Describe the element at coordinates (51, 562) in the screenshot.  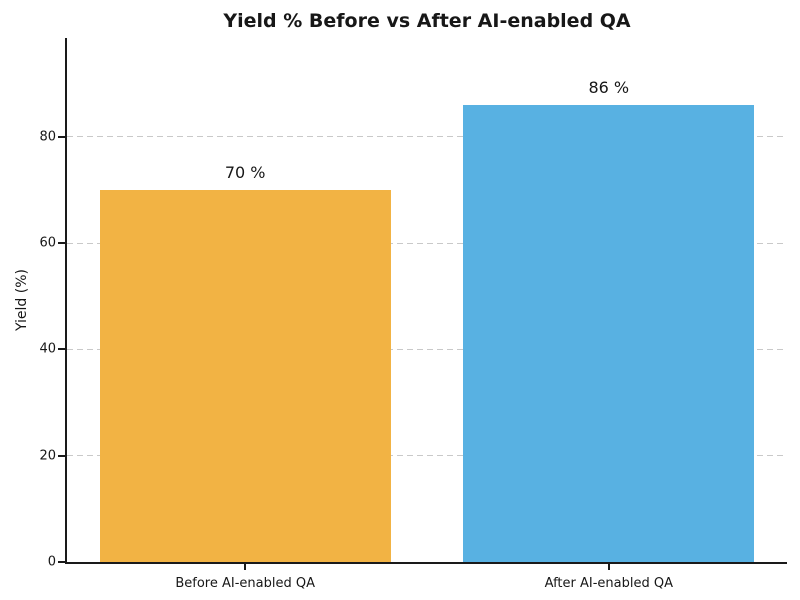
I see `y-tick-label: 0` at that location.